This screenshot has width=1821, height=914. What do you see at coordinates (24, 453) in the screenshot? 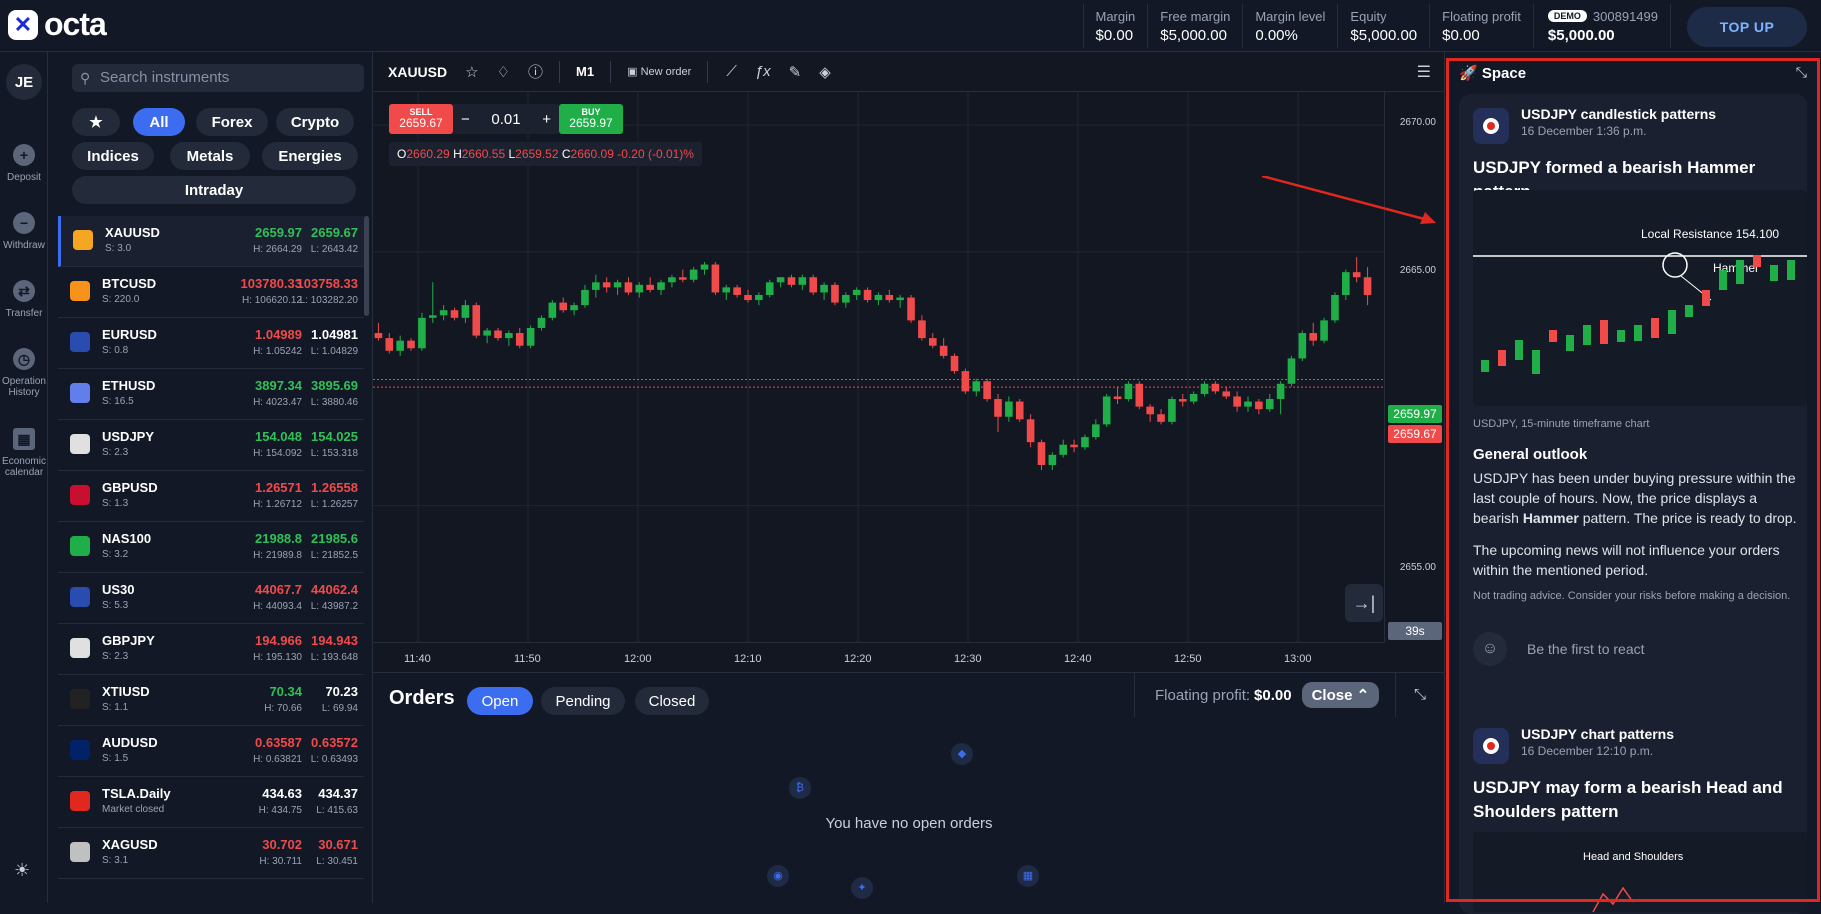
I see `nav-economic-calendar: ▦Economic calendar` at bounding box center [24, 453].